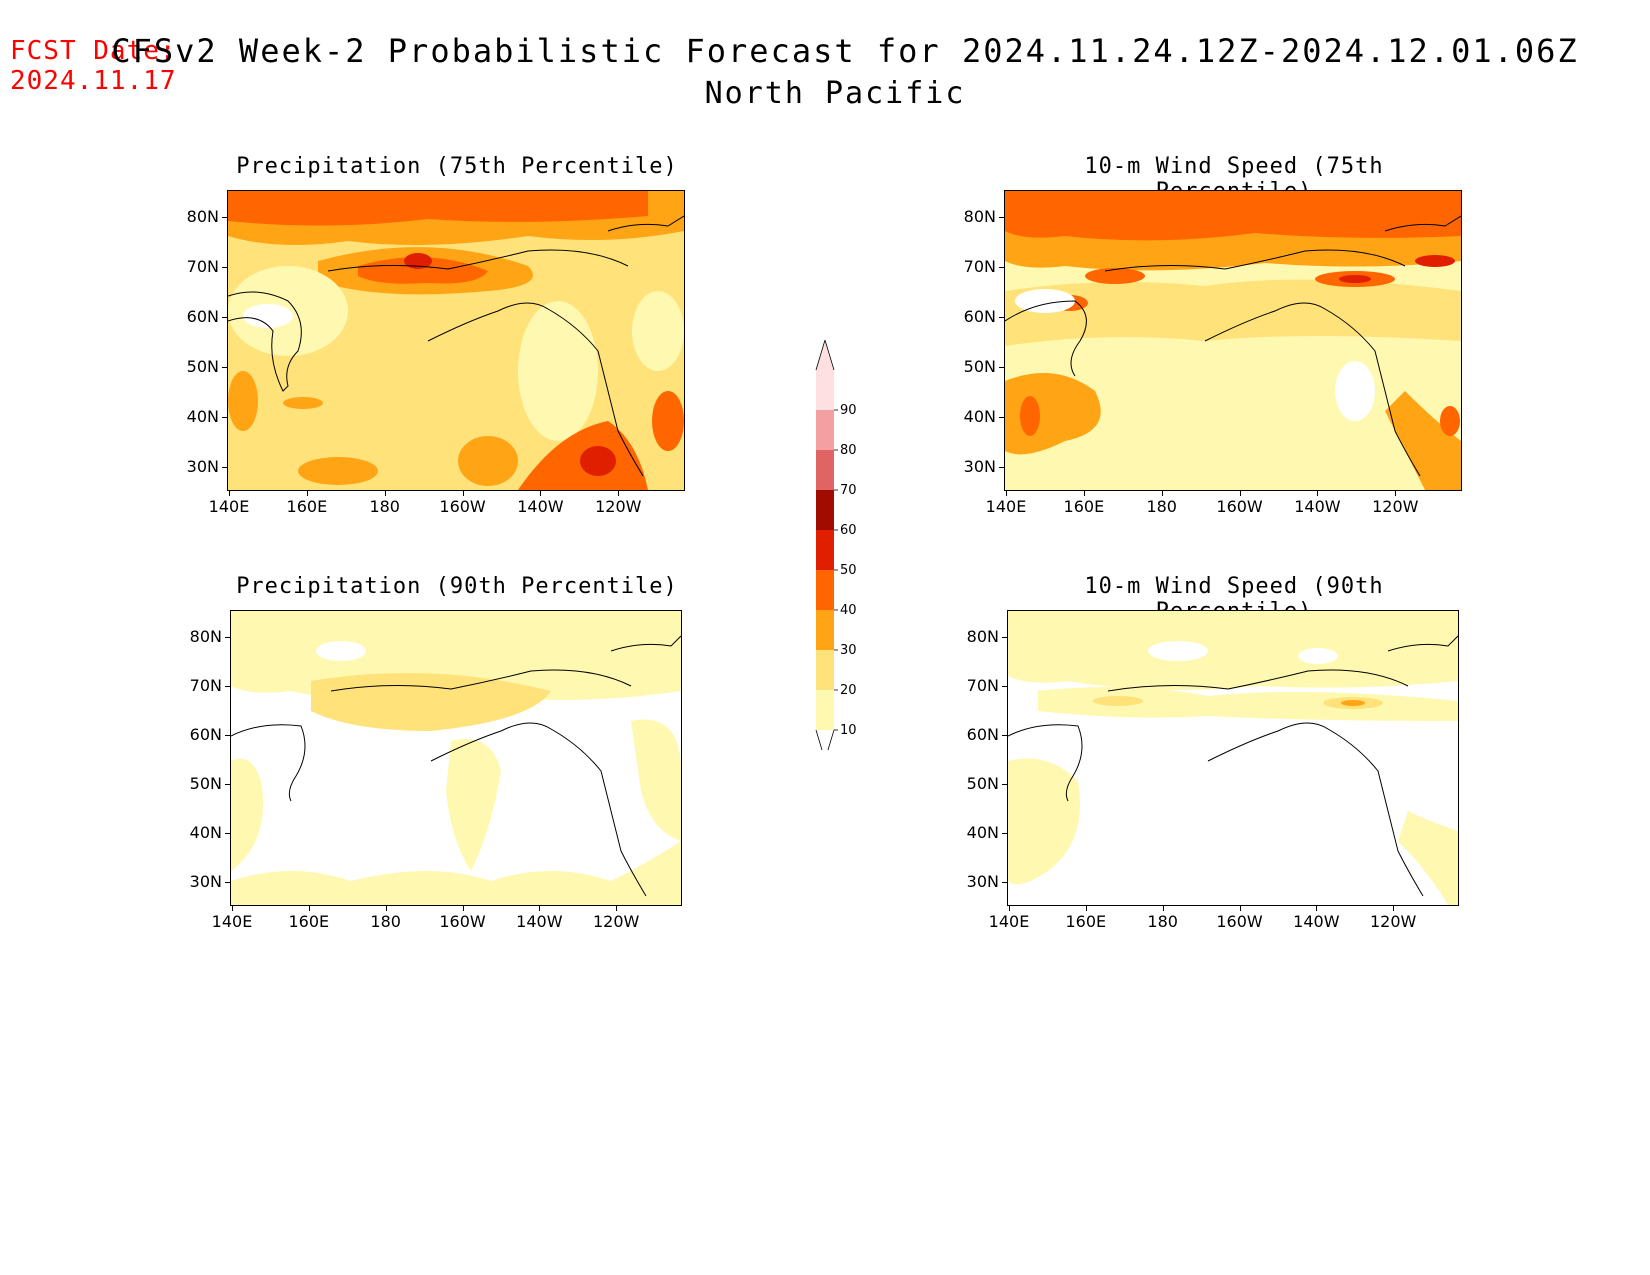 This screenshot has height=1275, width=1650. What do you see at coordinates (979, 416) in the screenshot?
I see `y-tick-label-wind-75: 40N` at bounding box center [979, 416].